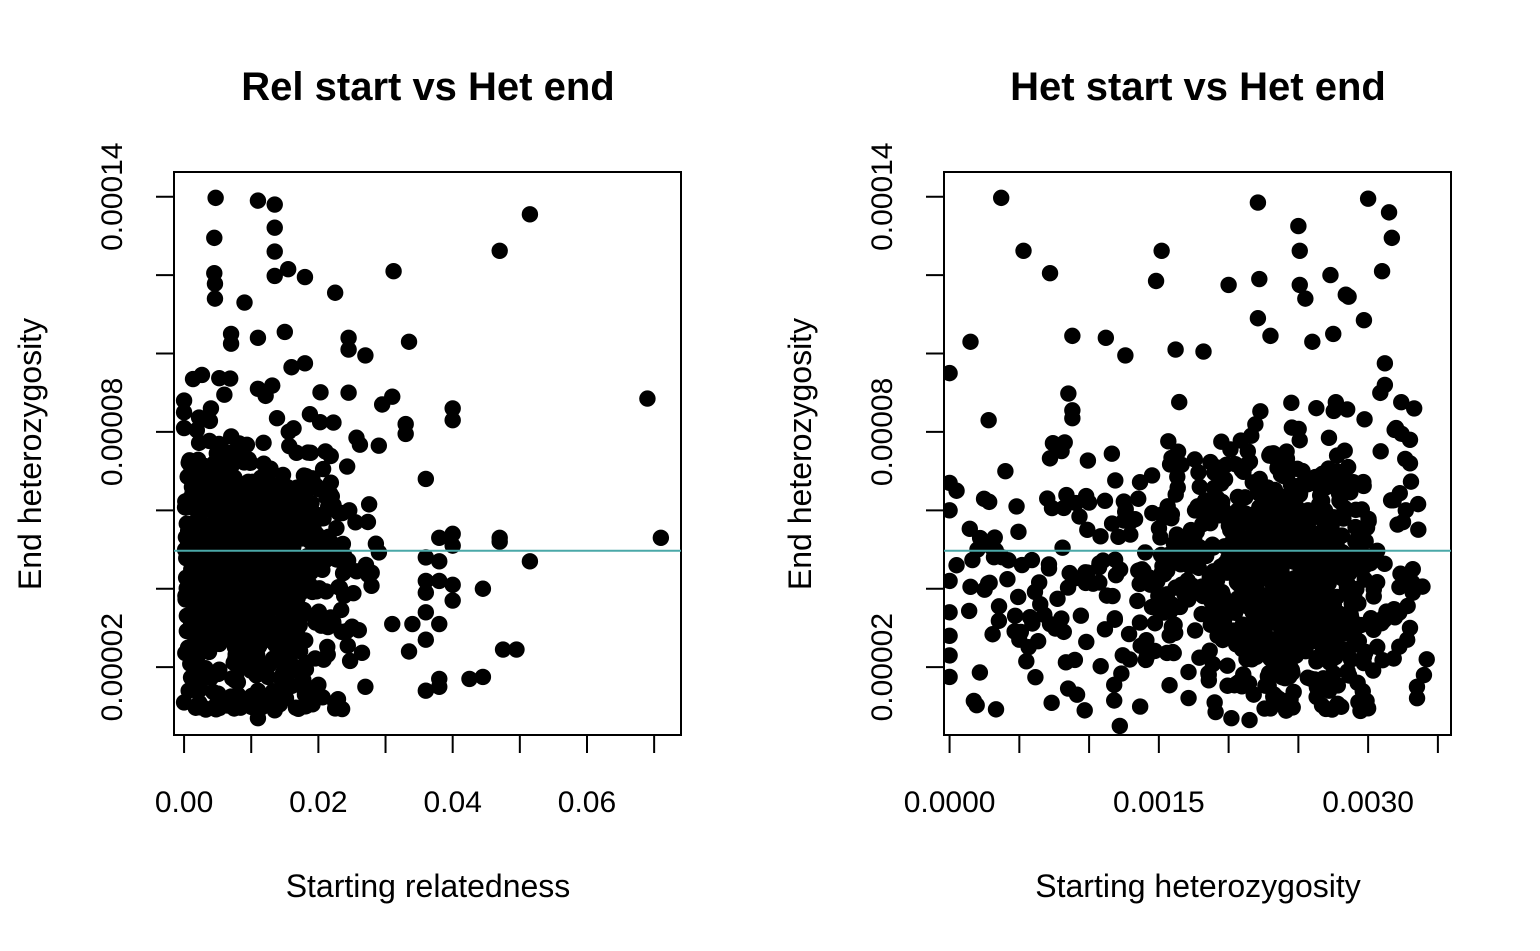  I want to click on x-axis-label: Starting relatedness, so click(428, 886).